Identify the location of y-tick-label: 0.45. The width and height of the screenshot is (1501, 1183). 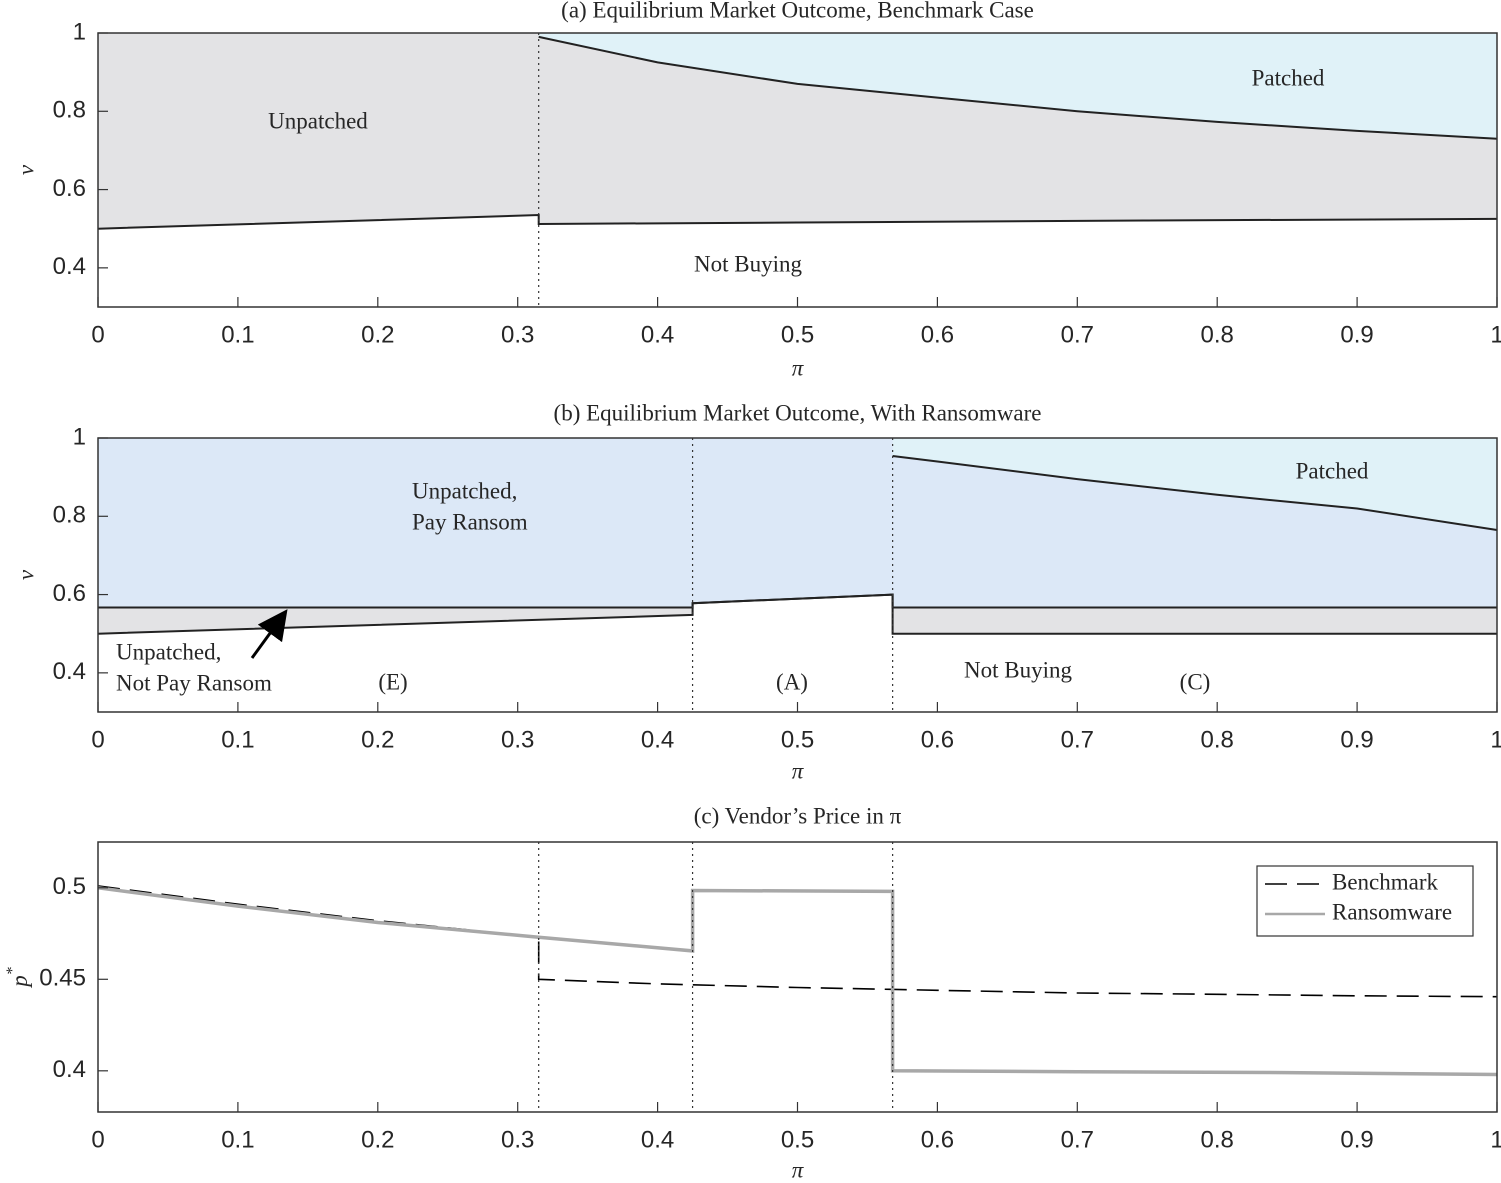
(62, 978).